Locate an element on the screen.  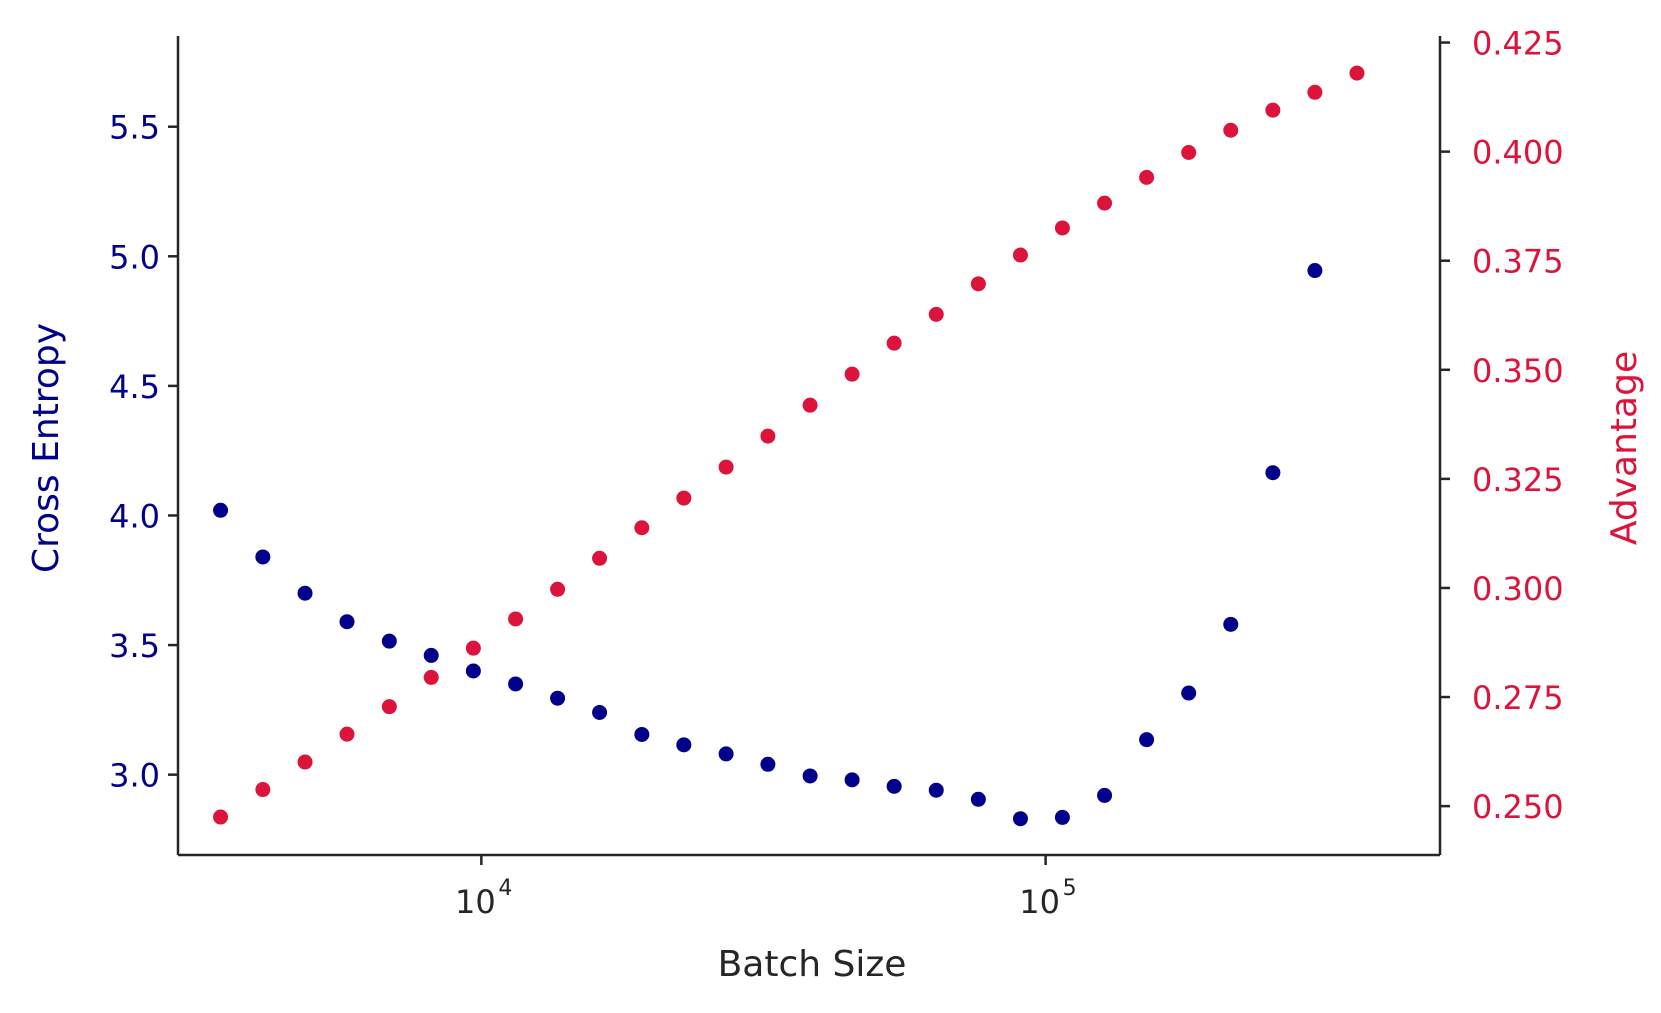
right-tick-label: 0.300 is located at coordinates (1518, 589).